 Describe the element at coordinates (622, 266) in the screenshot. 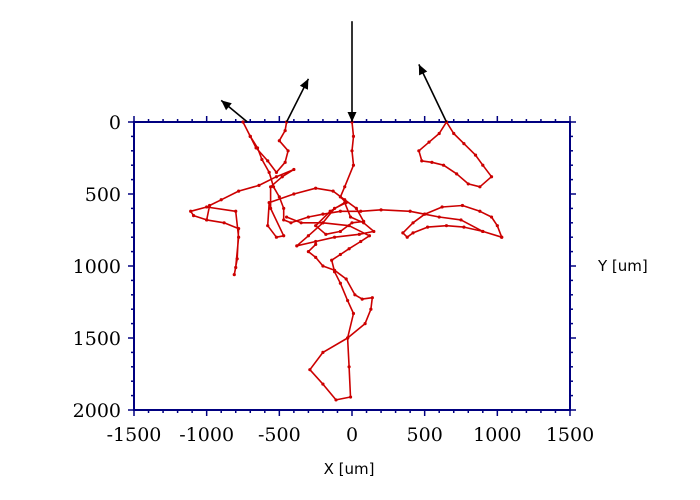

I see `y-axis-title: Y [um]` at that location.